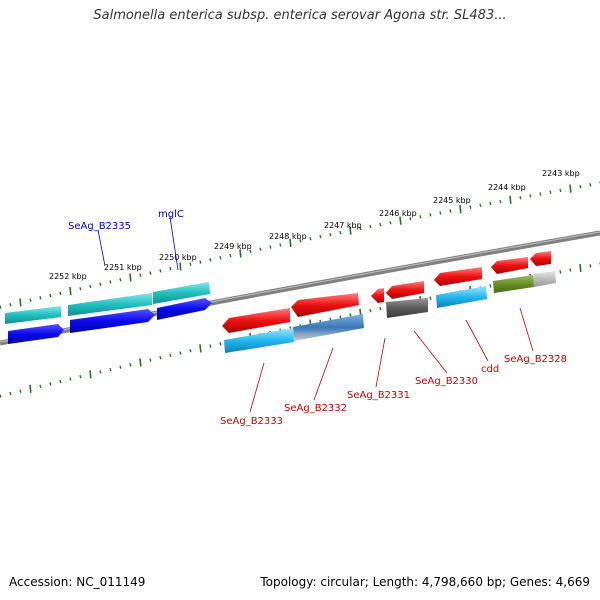  Describe the element at coordinates (526, 329) in the screenshot. I see `leader-seag-b2328` at that location.